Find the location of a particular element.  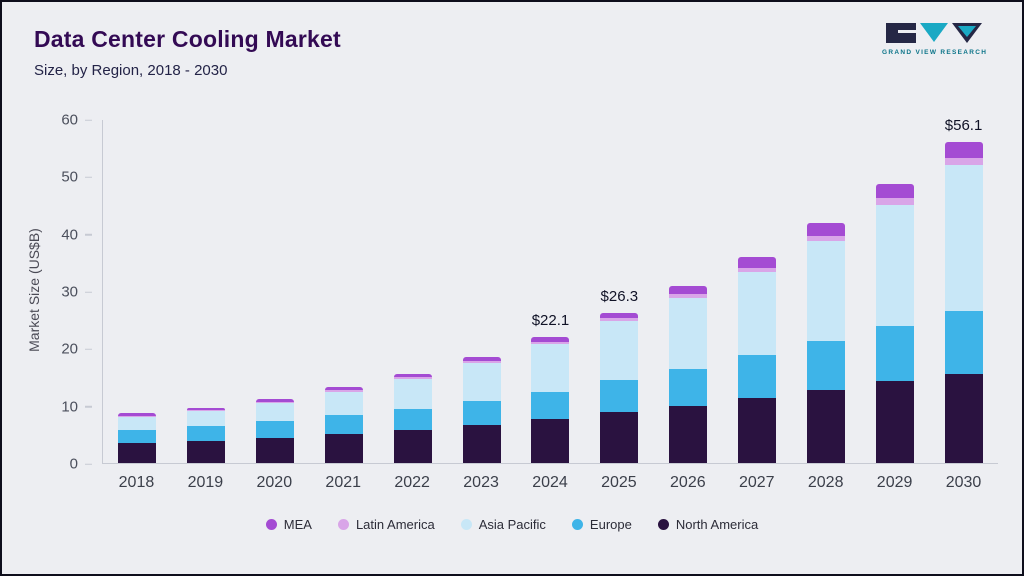

page-title: Data Center Cooling Market is located at coordinates (187, 39).